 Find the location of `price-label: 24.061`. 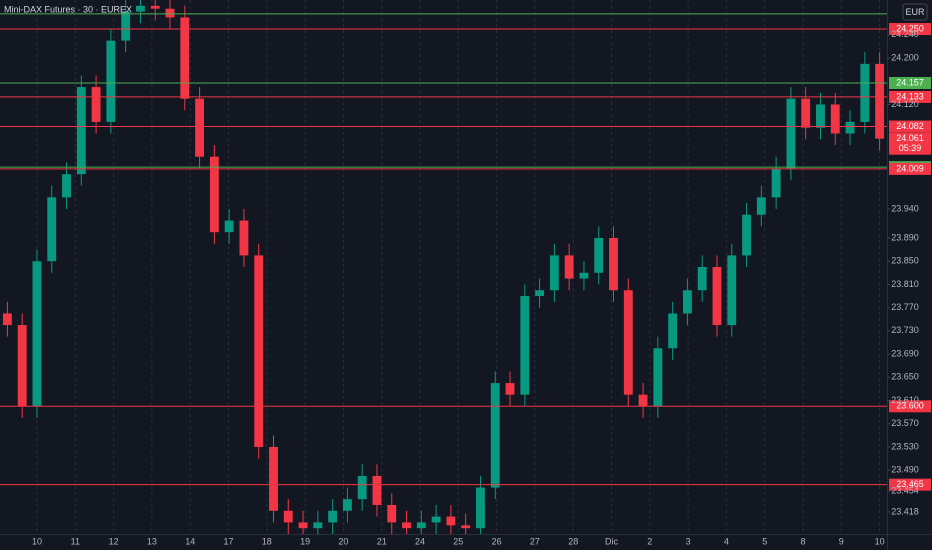

price-label: 24.061 is located at coordinates (910, 138).